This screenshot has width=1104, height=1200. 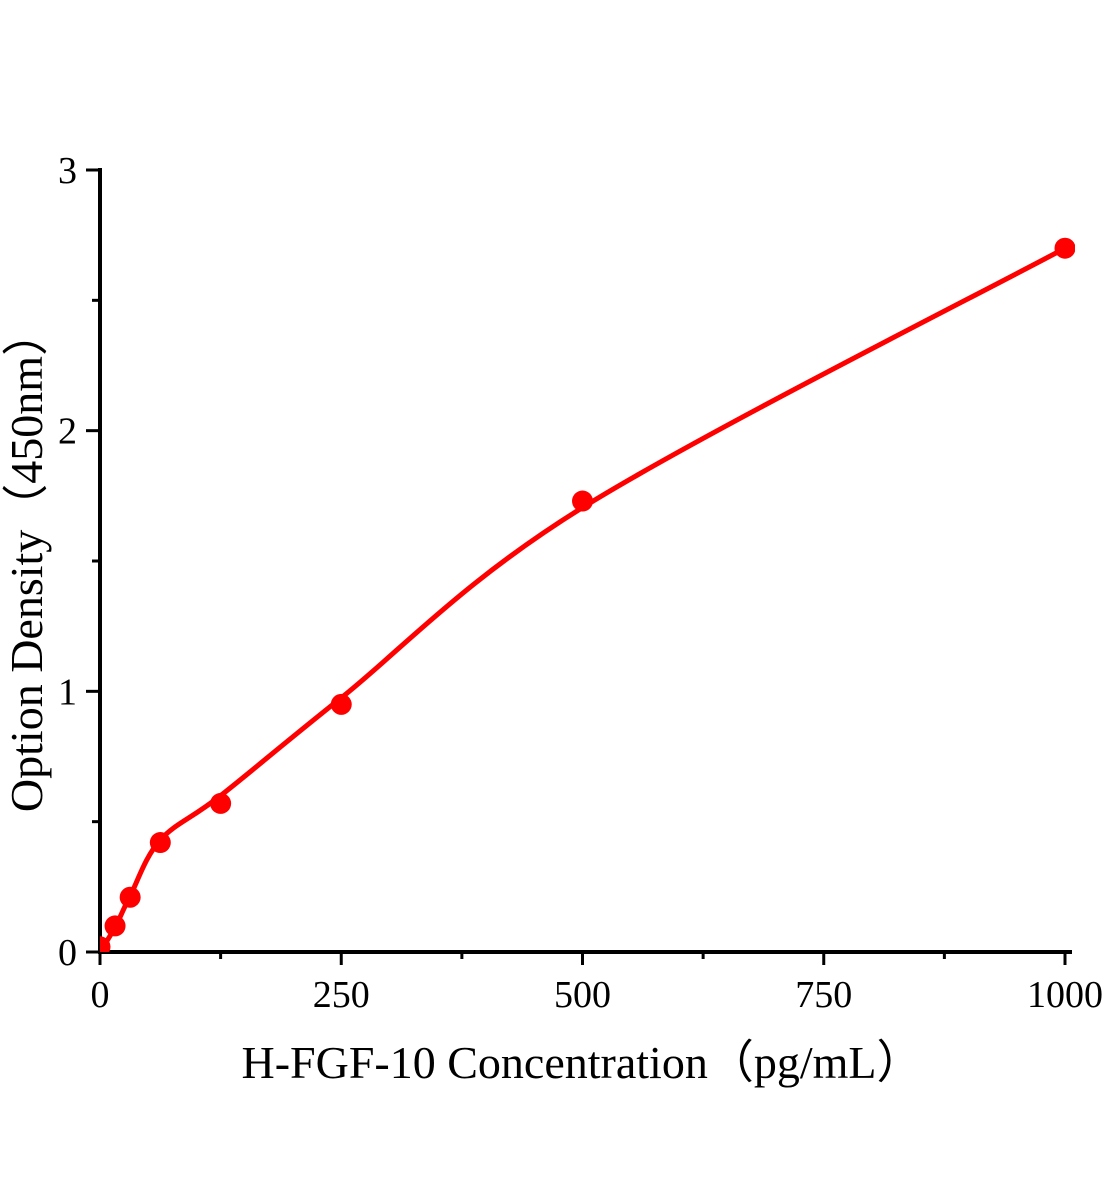 I want to click on y-tick-label: 1, so click(x=67, y=692).